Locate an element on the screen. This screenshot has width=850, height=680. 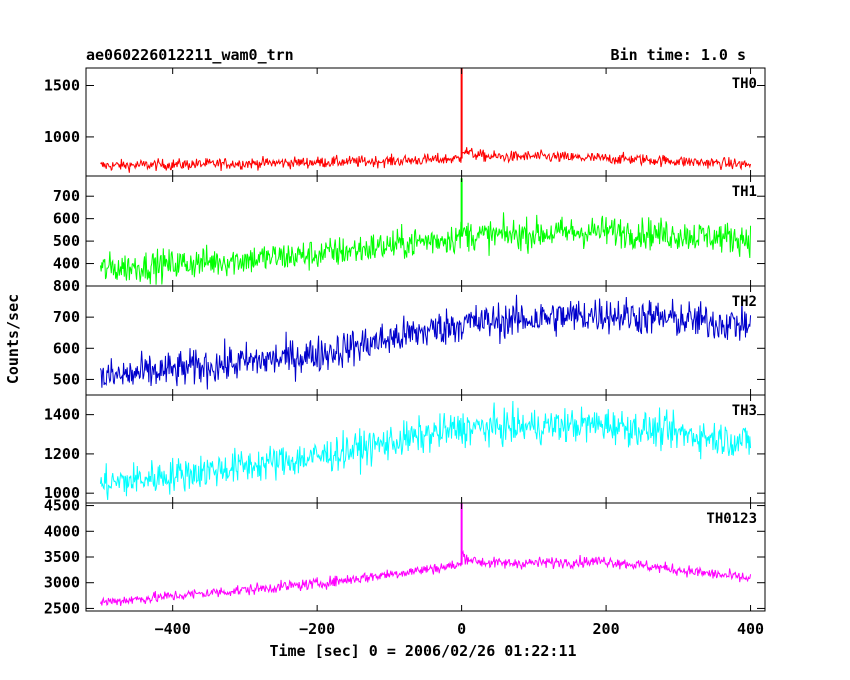
panel-label-th0: TH0 is located at coordinates (744, 84).